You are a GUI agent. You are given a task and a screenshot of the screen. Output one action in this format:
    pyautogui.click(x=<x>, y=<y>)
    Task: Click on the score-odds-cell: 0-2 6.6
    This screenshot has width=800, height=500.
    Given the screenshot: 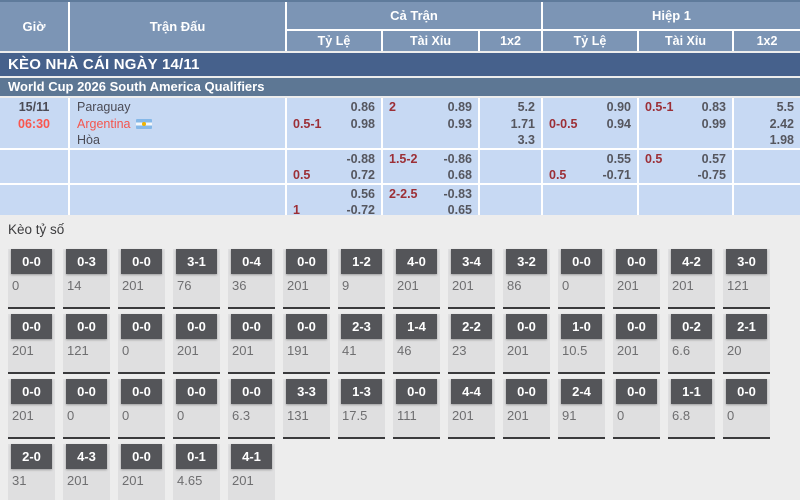 What is the action you would take?
    pyautogui.click(x=691, y=344)
    